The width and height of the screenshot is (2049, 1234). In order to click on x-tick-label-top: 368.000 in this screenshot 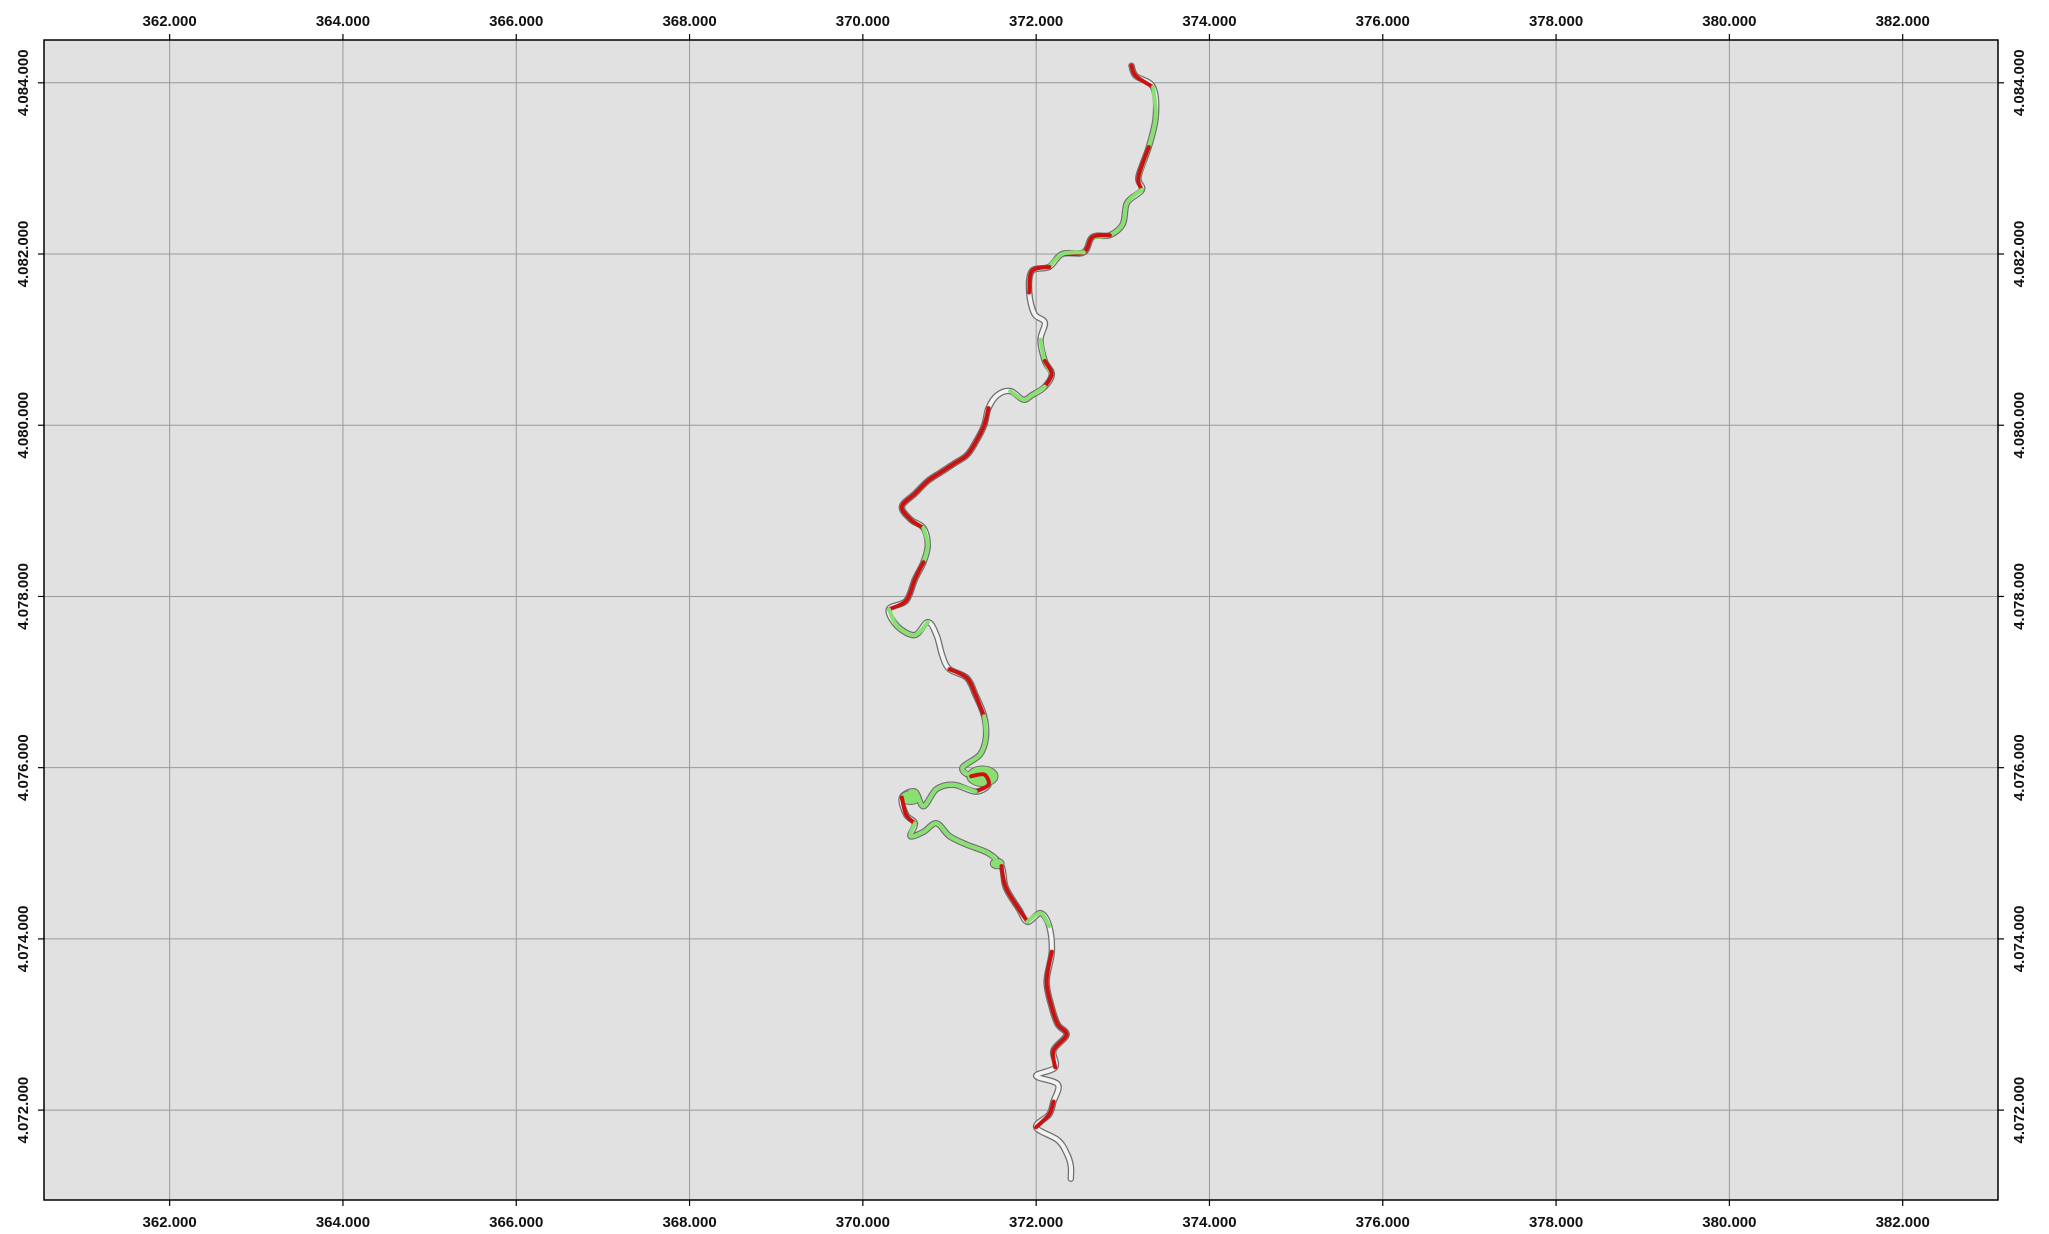, I will do `click(689, 21)`.